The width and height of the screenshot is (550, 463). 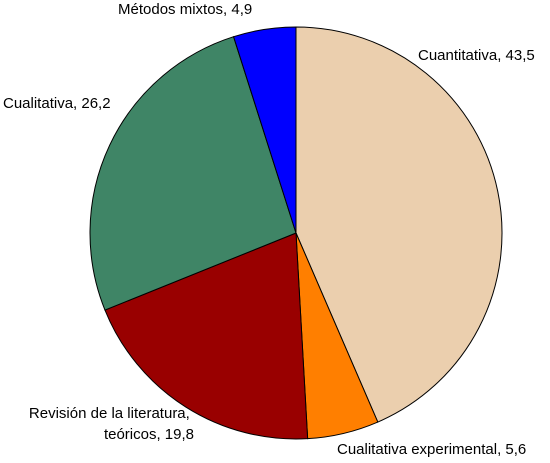 I want to click on slice-label-cuantitativa: Cuantitativa, 43,5, so click(x=476, y=55).